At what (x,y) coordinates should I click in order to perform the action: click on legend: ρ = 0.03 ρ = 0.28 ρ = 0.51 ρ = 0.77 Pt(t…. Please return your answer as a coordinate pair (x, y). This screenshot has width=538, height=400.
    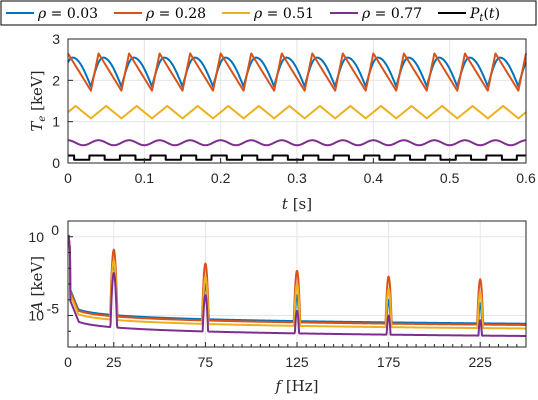
    Looking at the image, I should click on (268, 13).